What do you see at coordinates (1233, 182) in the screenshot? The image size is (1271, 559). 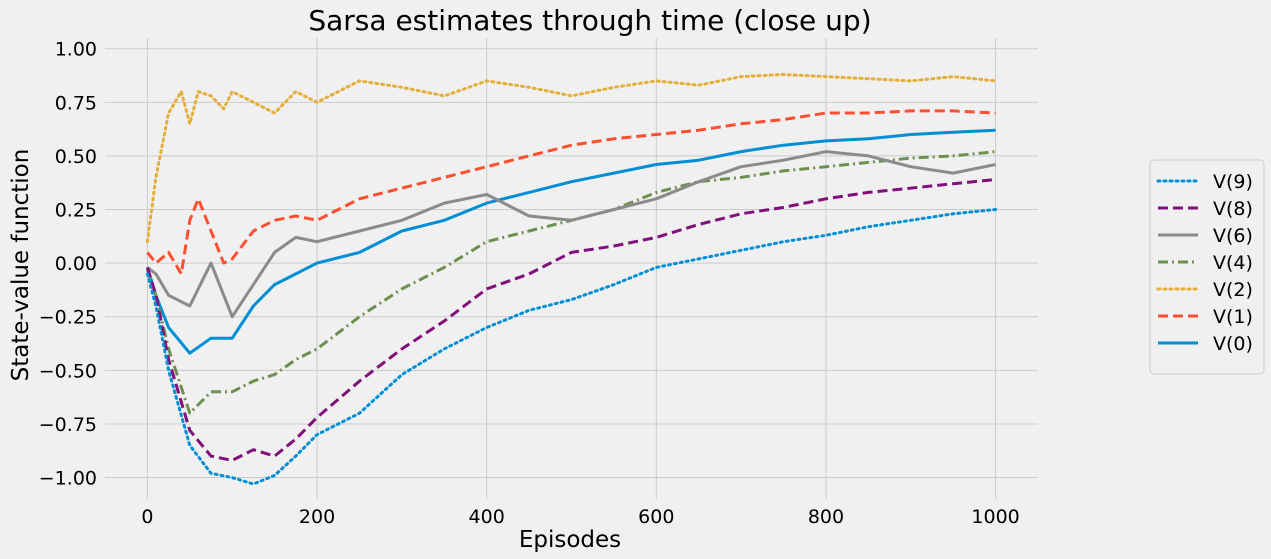 I see `legend-label: V(9)` at bounding box center [1233, 182].